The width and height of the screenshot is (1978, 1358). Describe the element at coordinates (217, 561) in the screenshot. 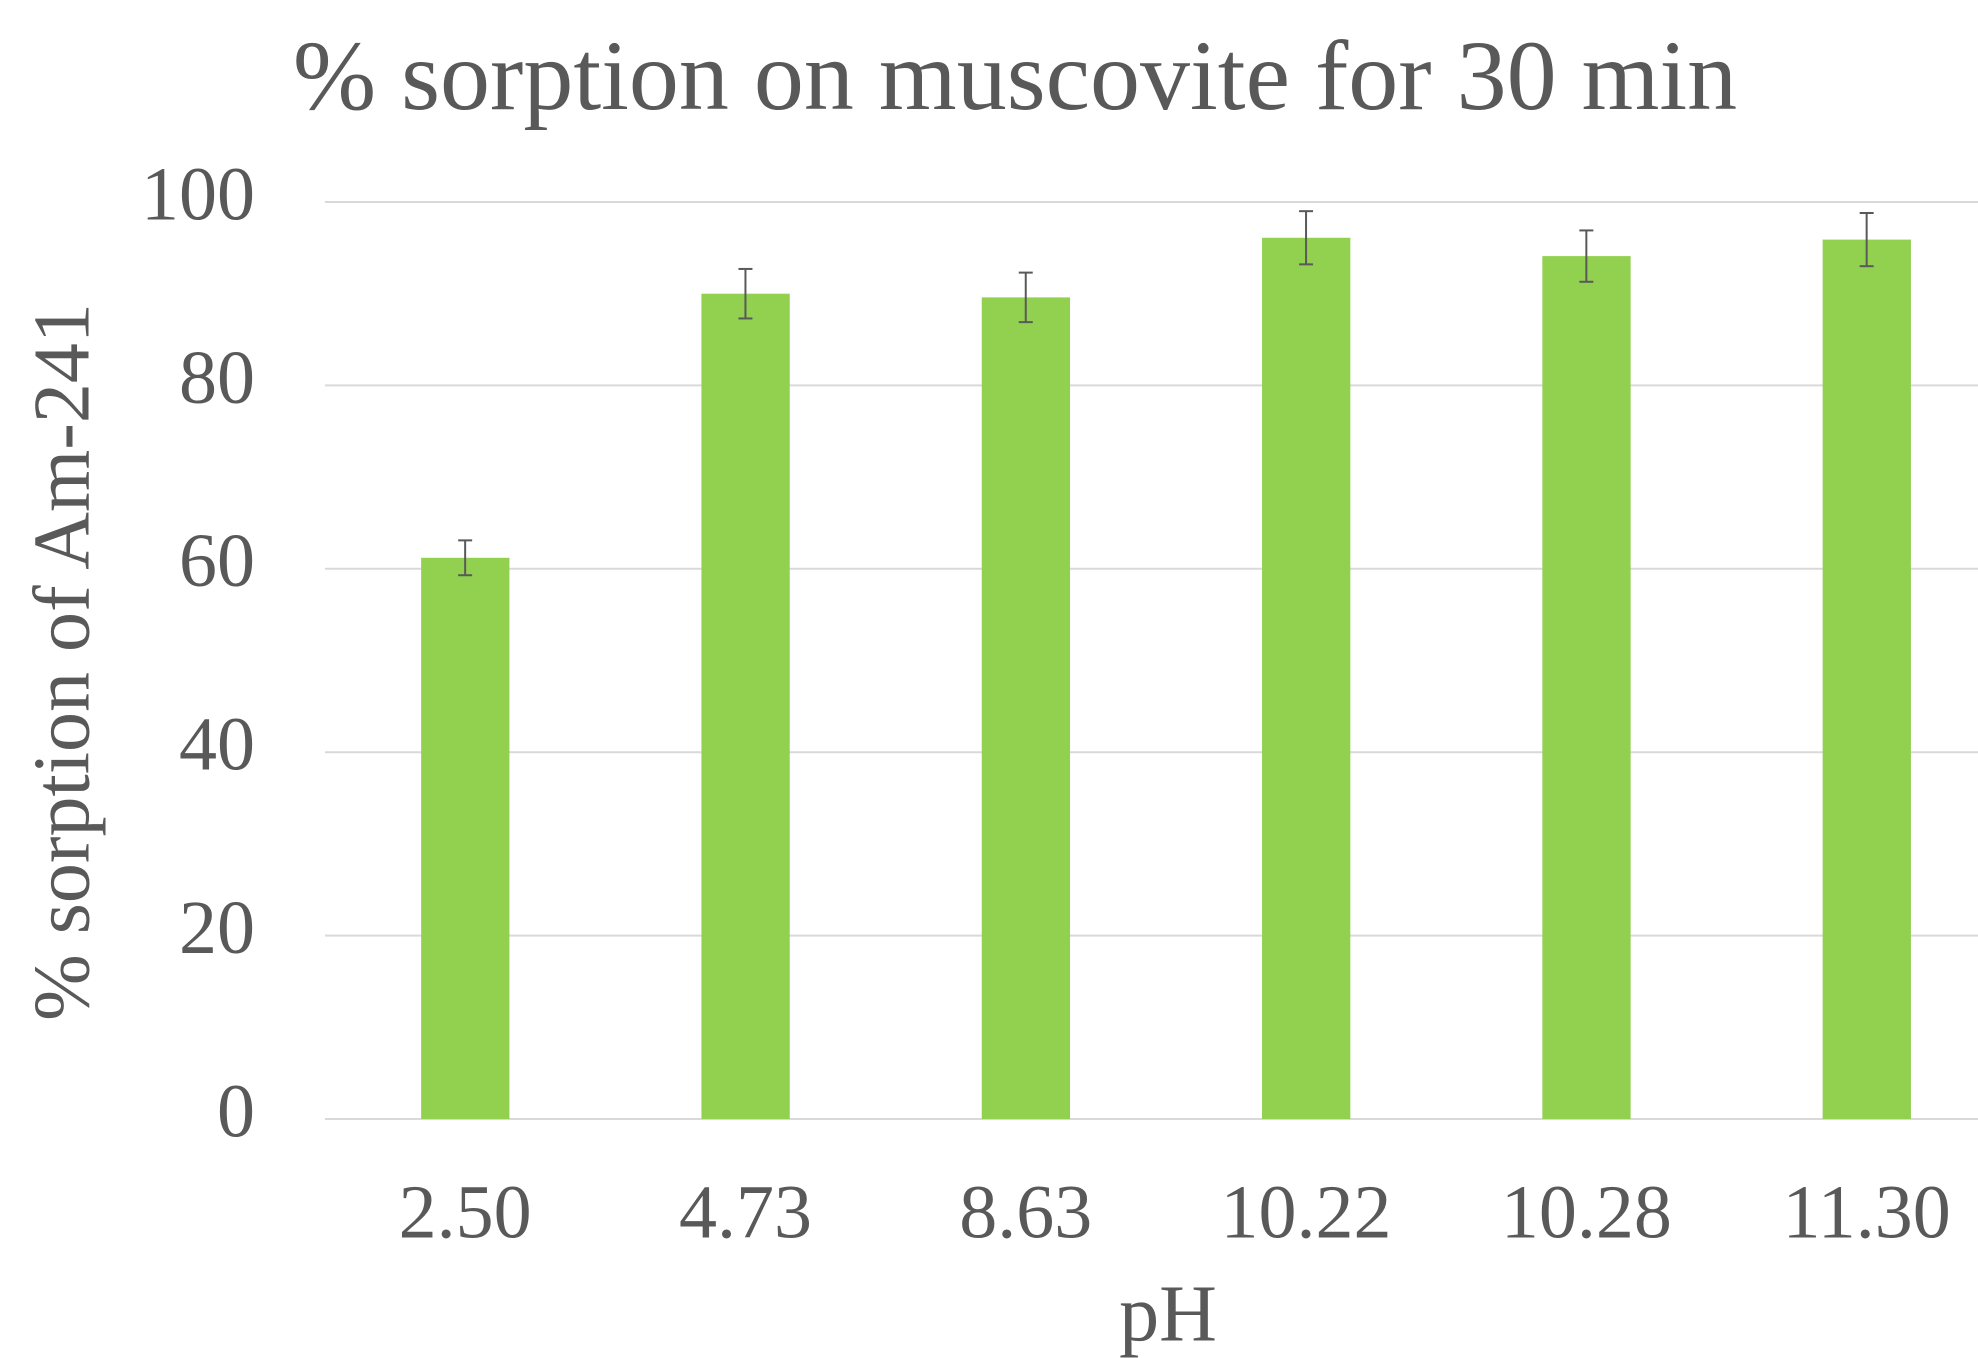

I see `y-tick-label: 60` at that location.